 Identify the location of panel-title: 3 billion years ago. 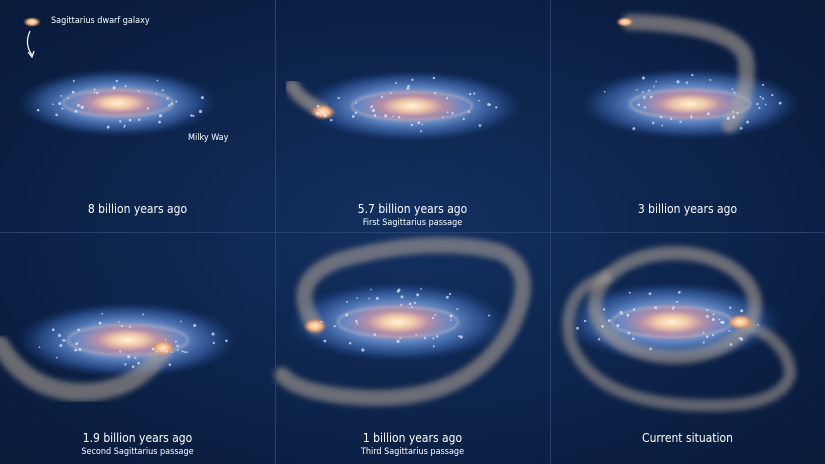
(687, 209).